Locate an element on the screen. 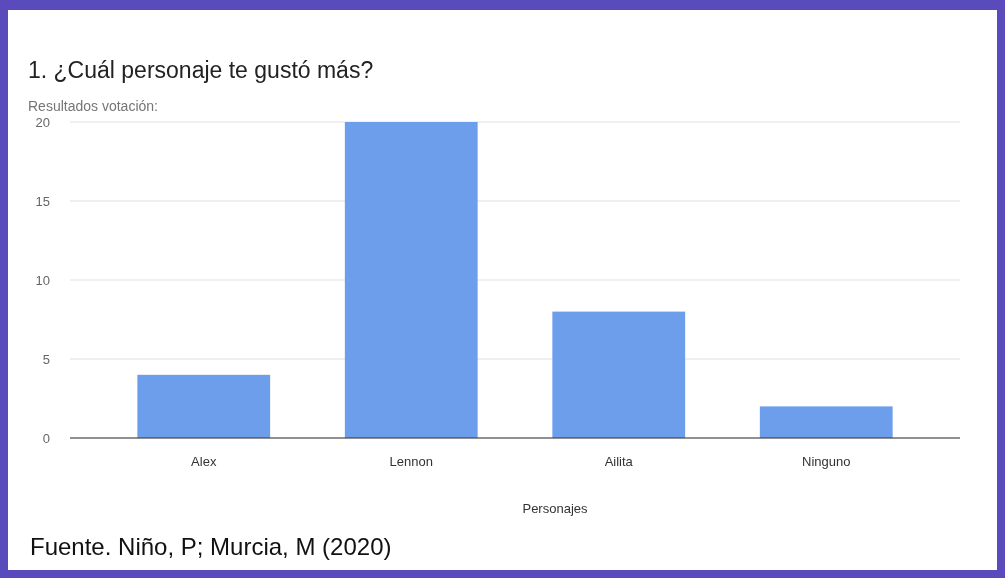 The image size is (1005, 578). source-note: Fuente. Niño, P; Murcia, M (2020) is located at coordinates (211, 546).